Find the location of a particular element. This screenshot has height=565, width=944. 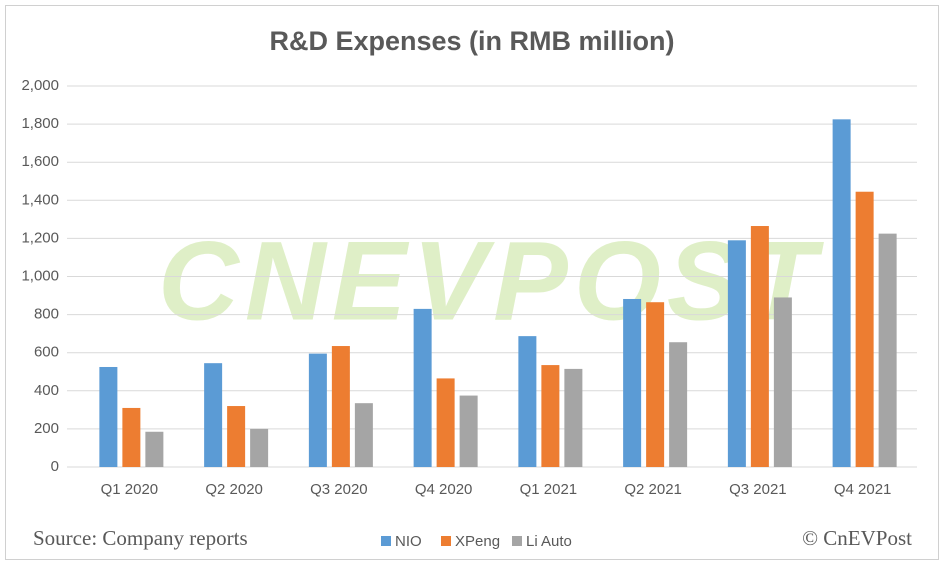

y-tick-label: 1,000 is located at coordinates (40, 275).